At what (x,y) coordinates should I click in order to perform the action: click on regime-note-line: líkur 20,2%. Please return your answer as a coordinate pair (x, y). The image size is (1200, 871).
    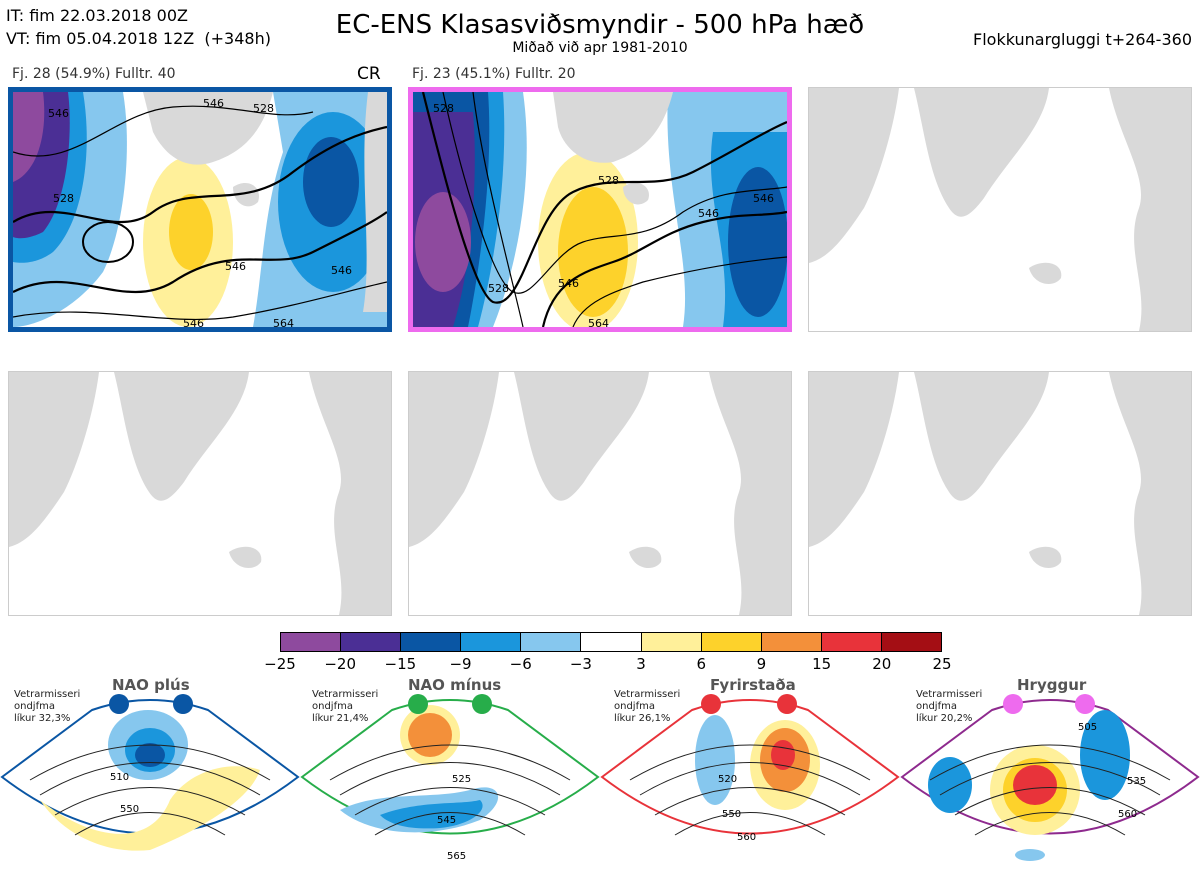
    Looking at the image, I should click on (944, 718).